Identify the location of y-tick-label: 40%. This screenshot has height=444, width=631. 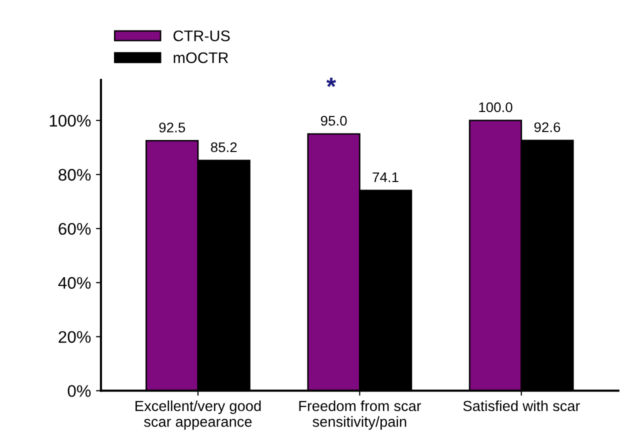
(74, 283).